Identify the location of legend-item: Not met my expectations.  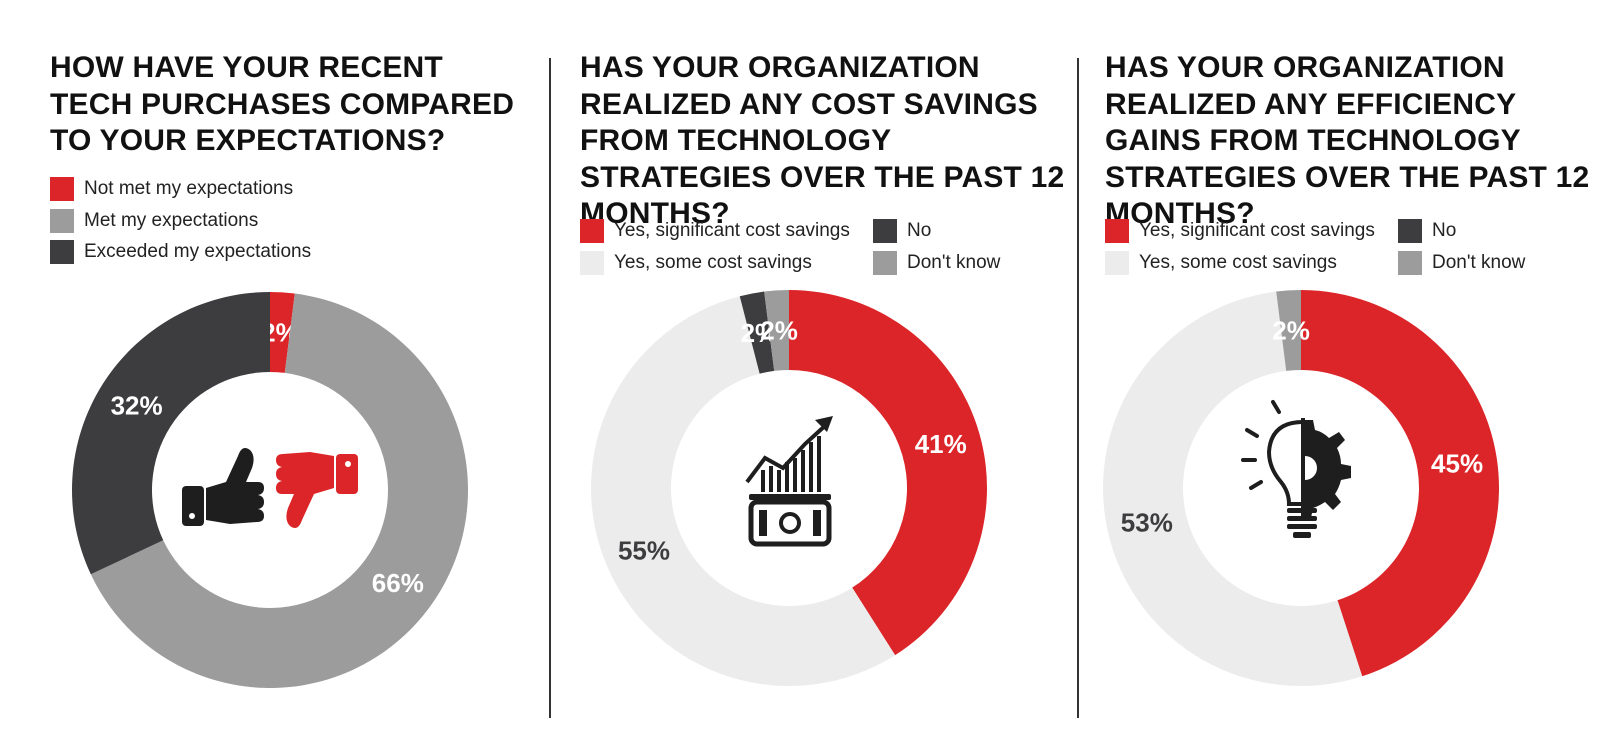
(171, 189).